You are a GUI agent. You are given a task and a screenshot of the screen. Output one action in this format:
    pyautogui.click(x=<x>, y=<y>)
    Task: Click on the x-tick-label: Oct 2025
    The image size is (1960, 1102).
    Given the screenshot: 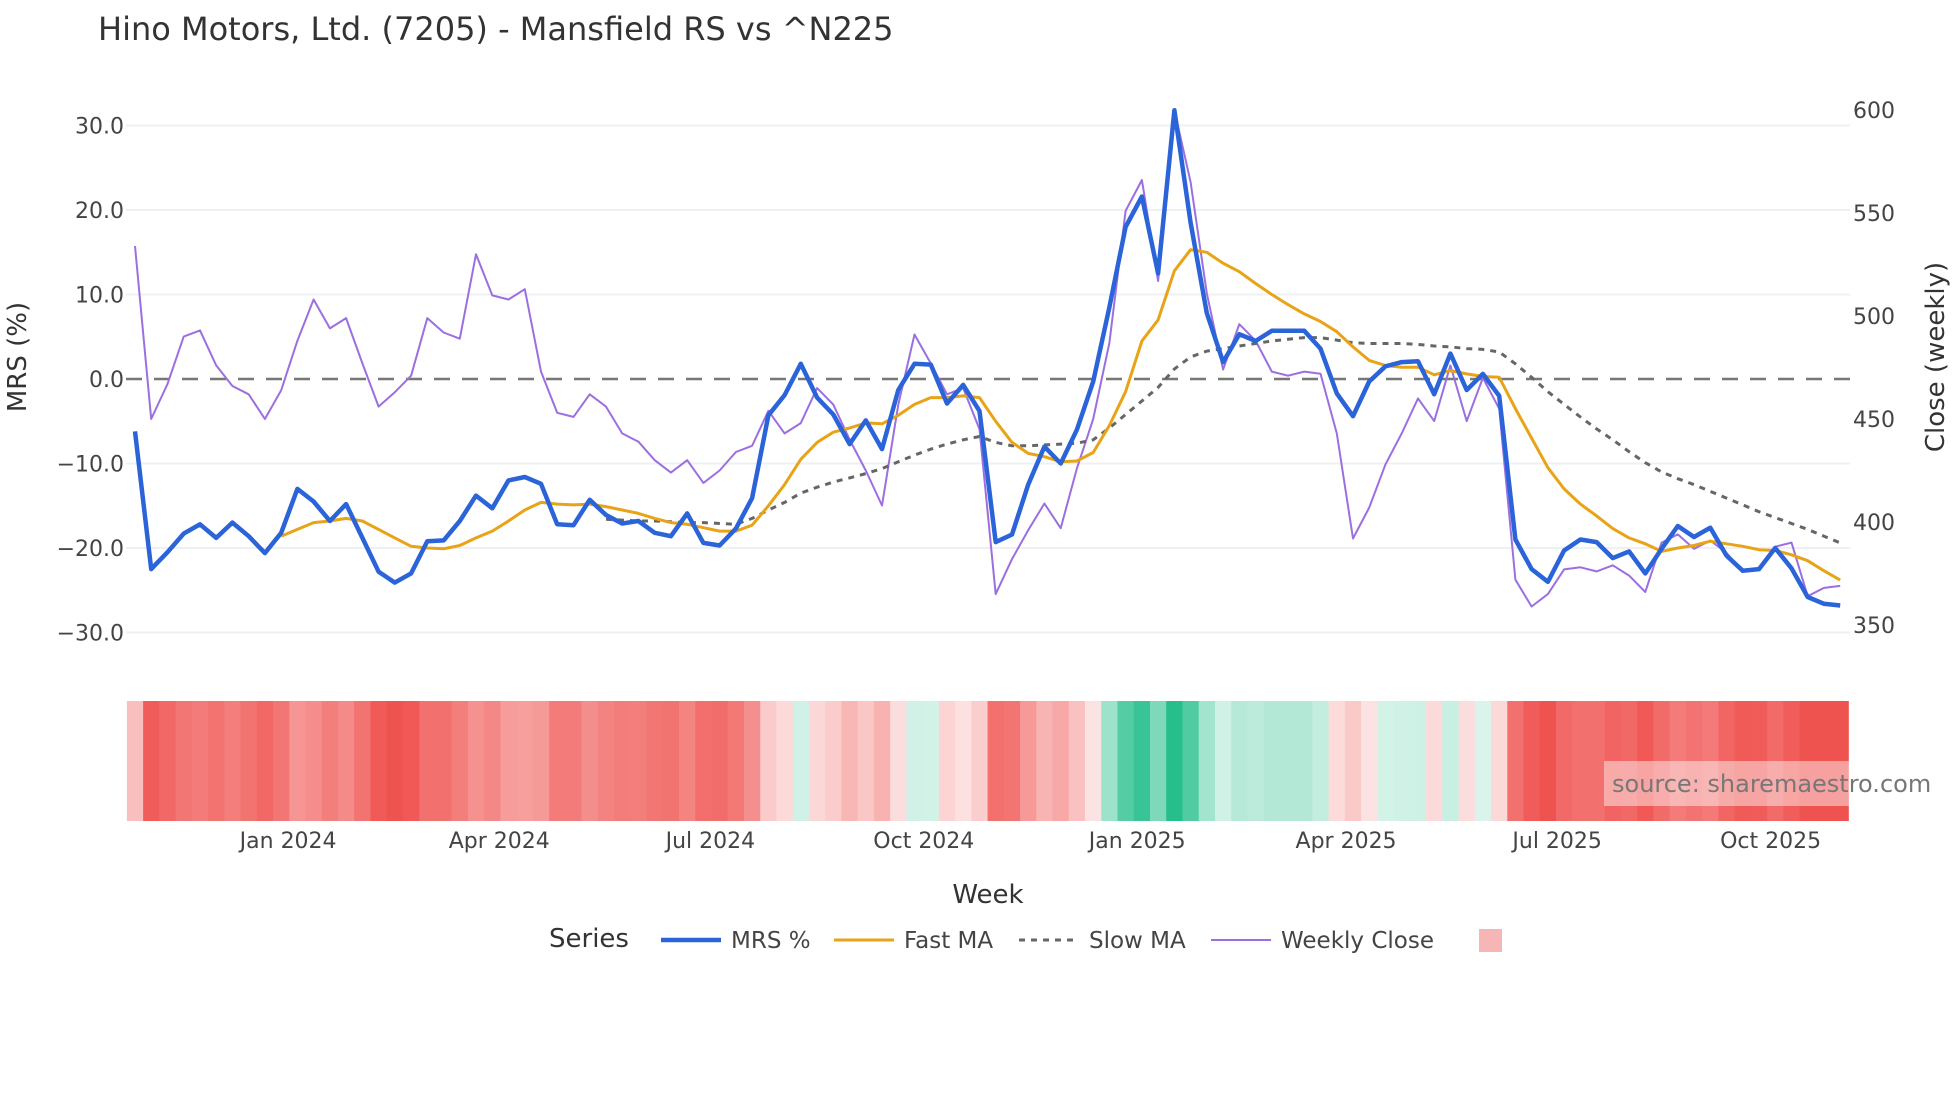 What is the action you would take?
    pyautogui.click(x=1770, y=841)
    